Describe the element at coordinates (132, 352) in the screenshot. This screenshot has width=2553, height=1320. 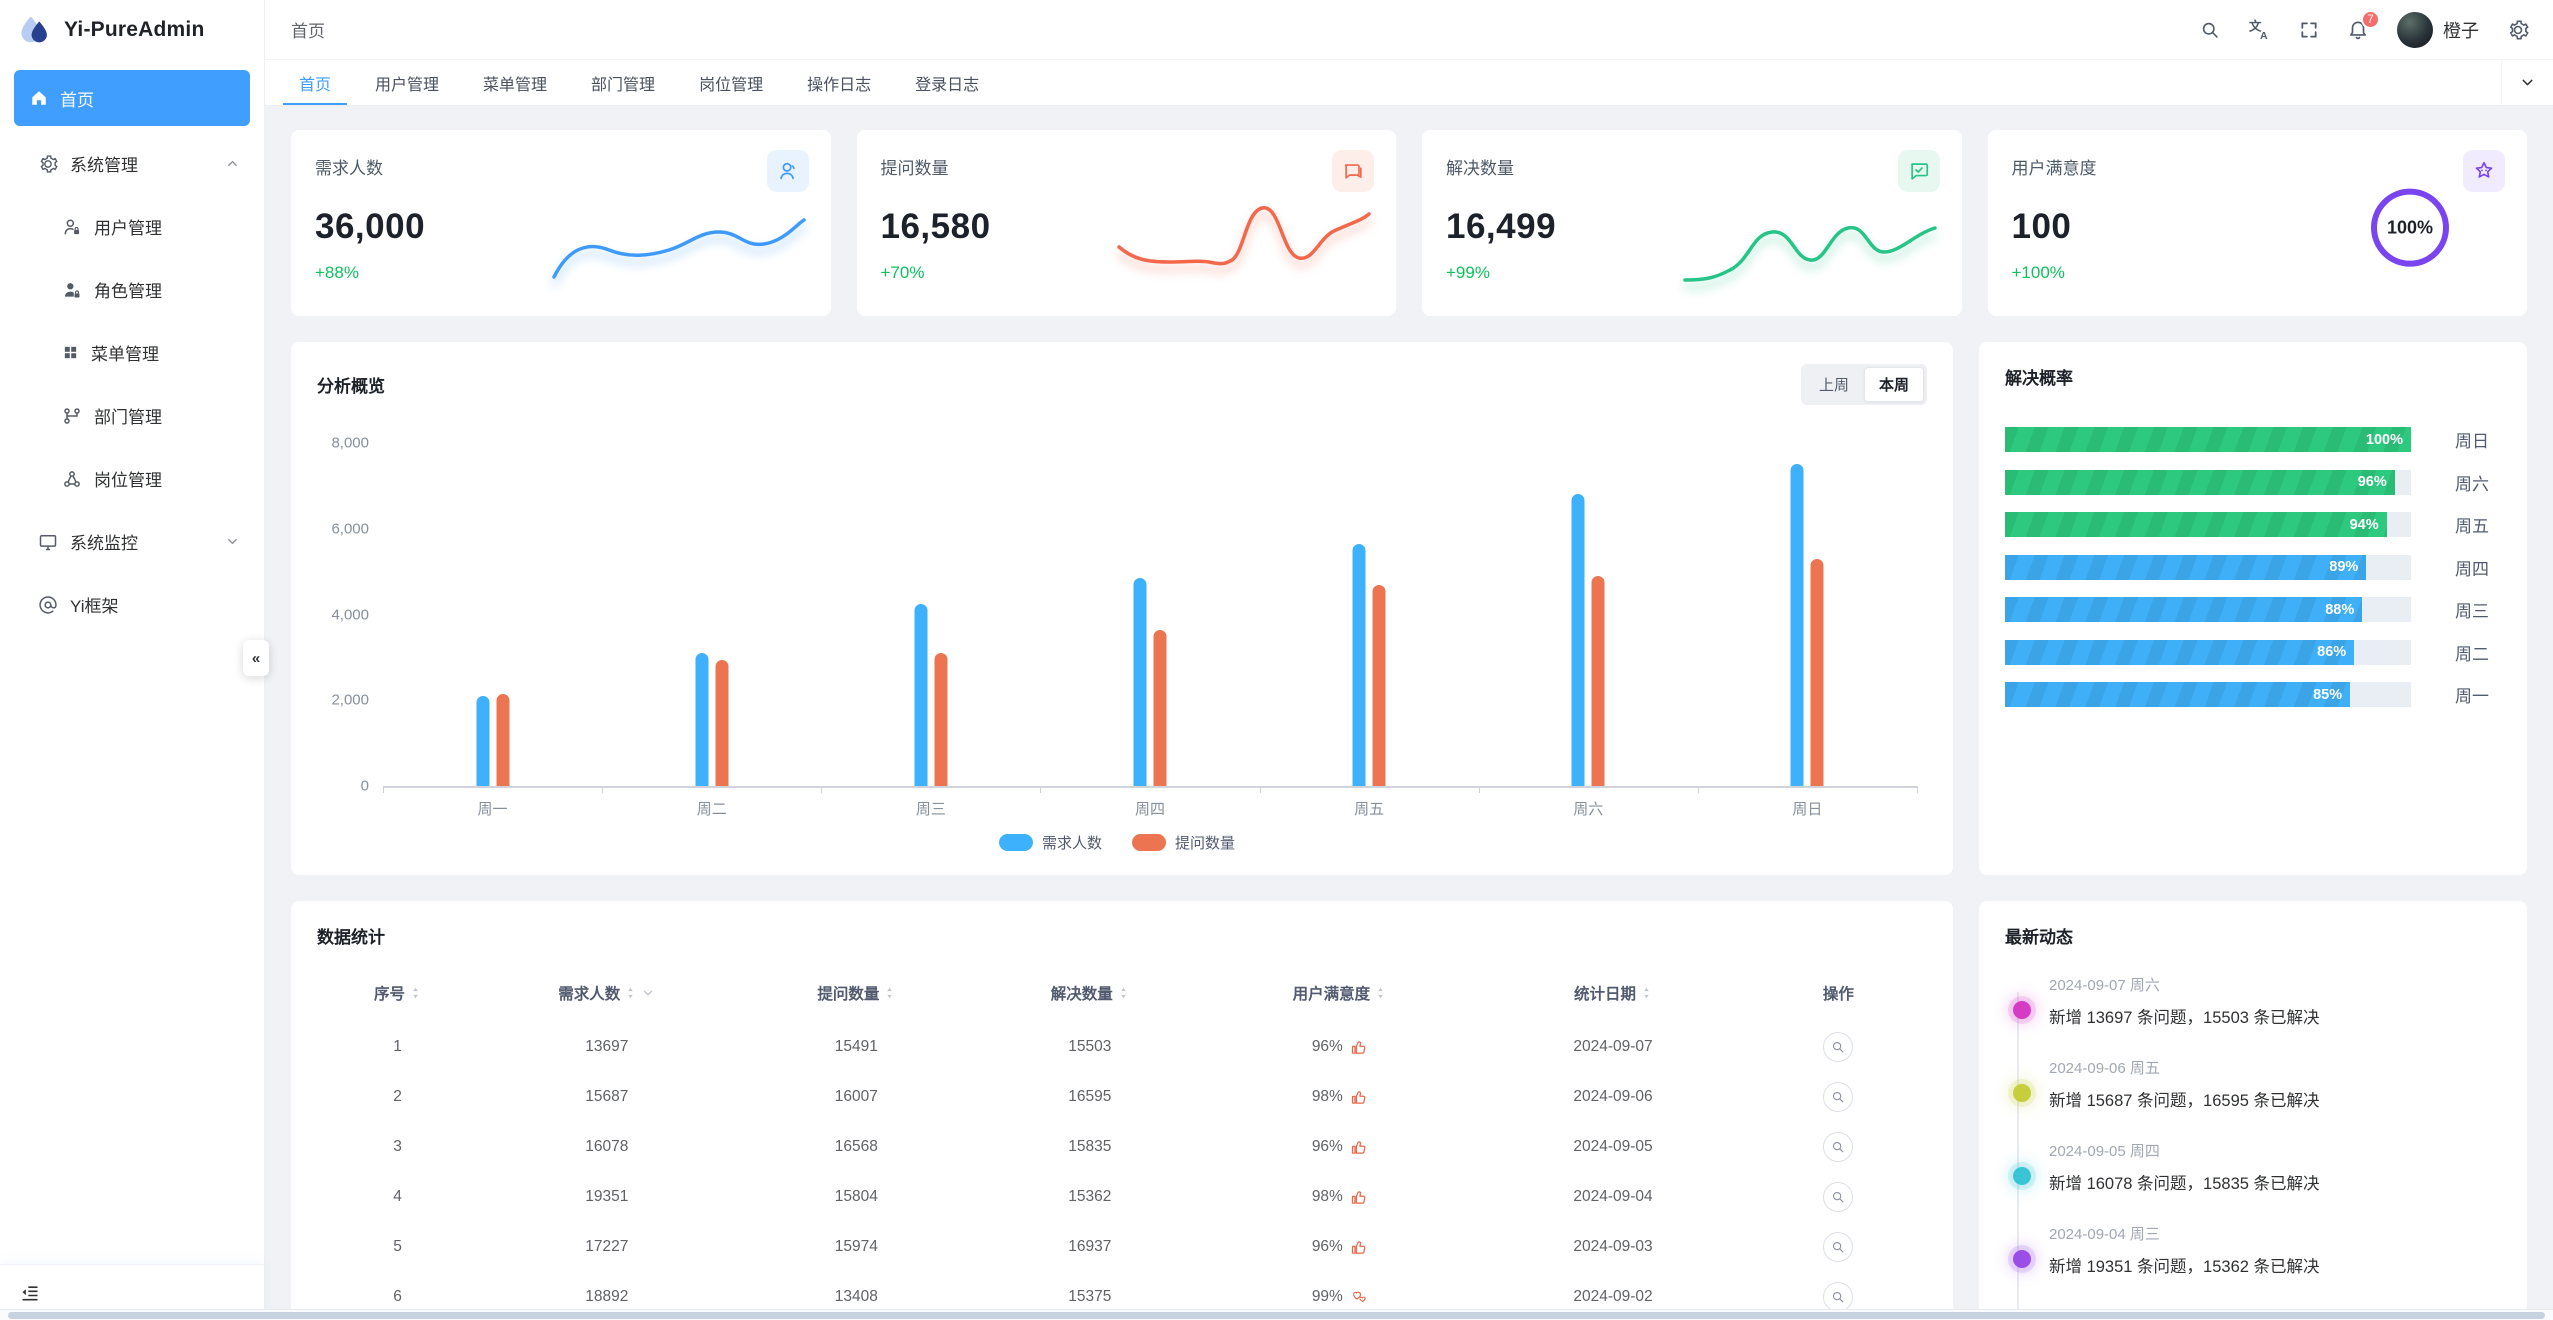
I see `sidebar-item-menu-management: 菜单管理` at that location.